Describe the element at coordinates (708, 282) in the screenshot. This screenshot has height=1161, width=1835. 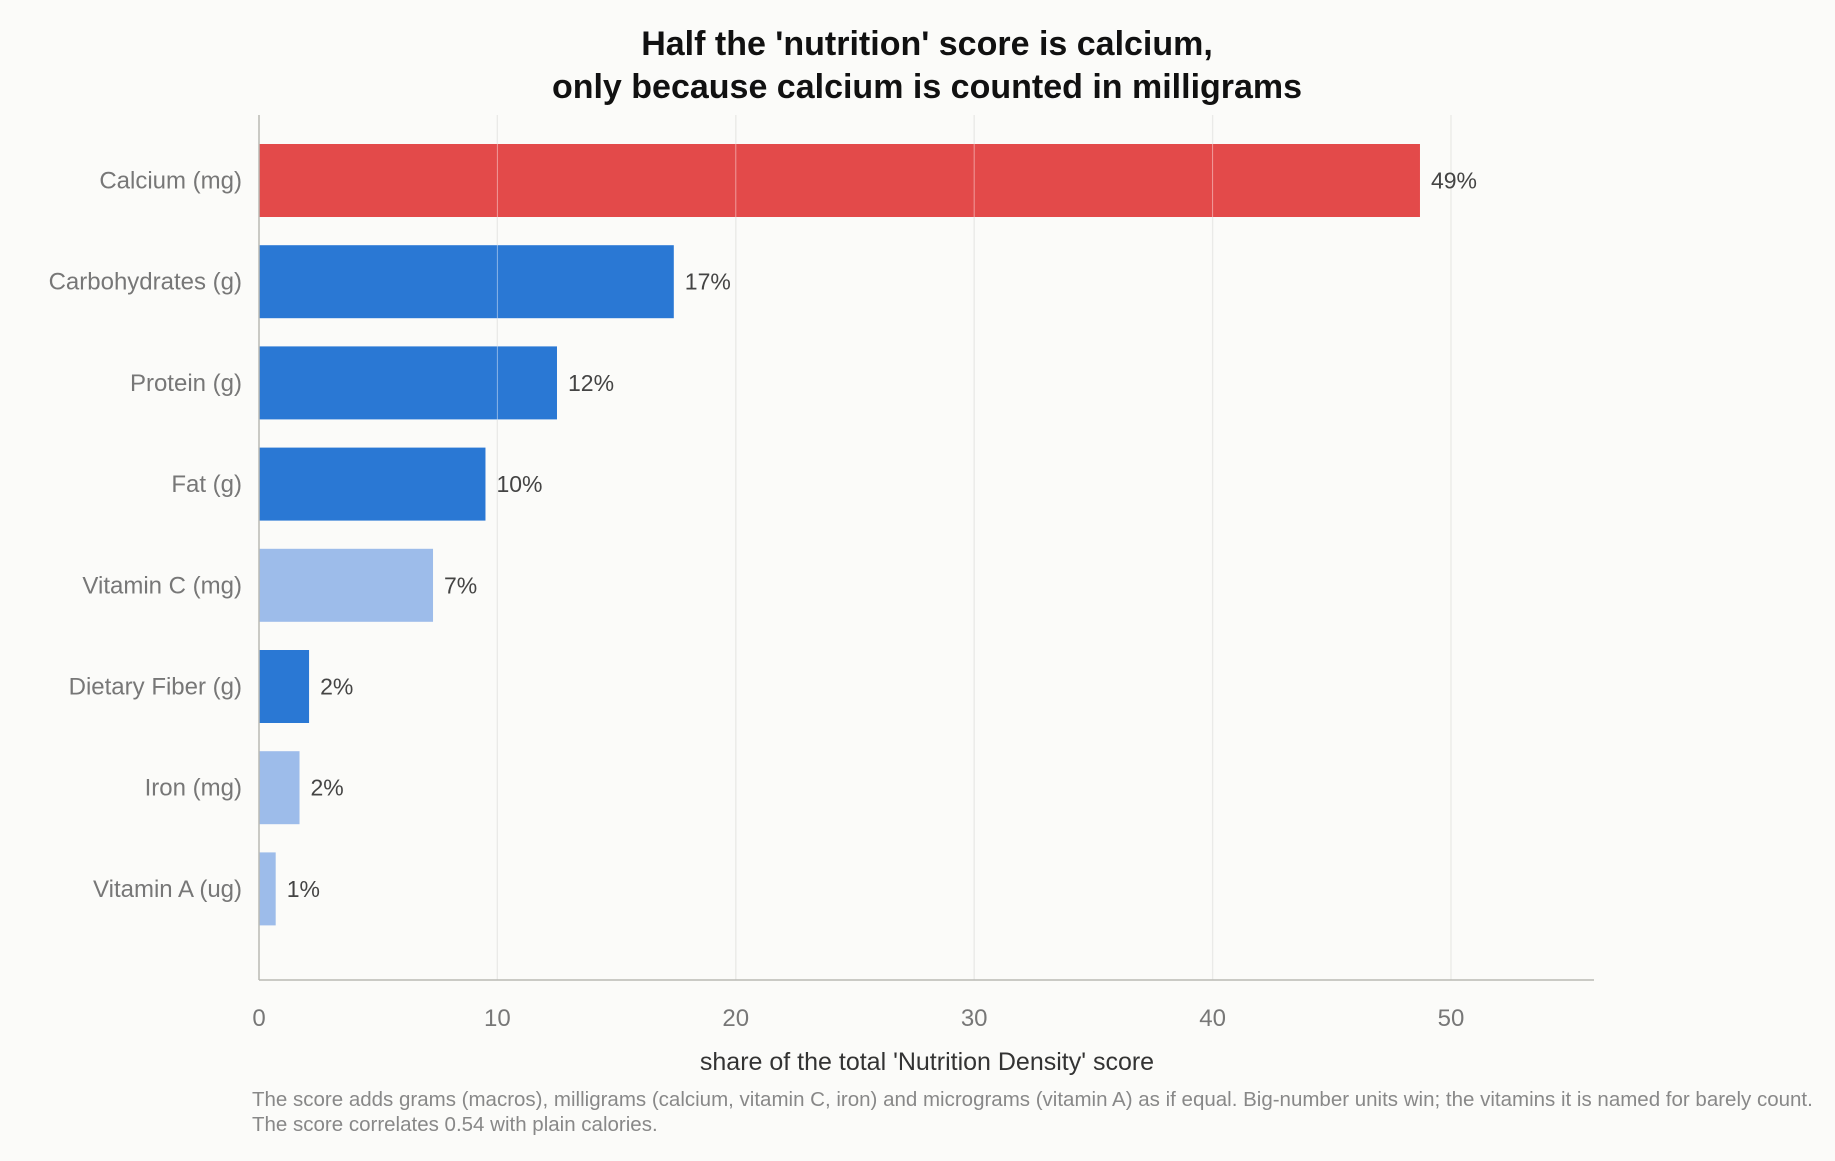
I see `value-label: 17%` at that location.